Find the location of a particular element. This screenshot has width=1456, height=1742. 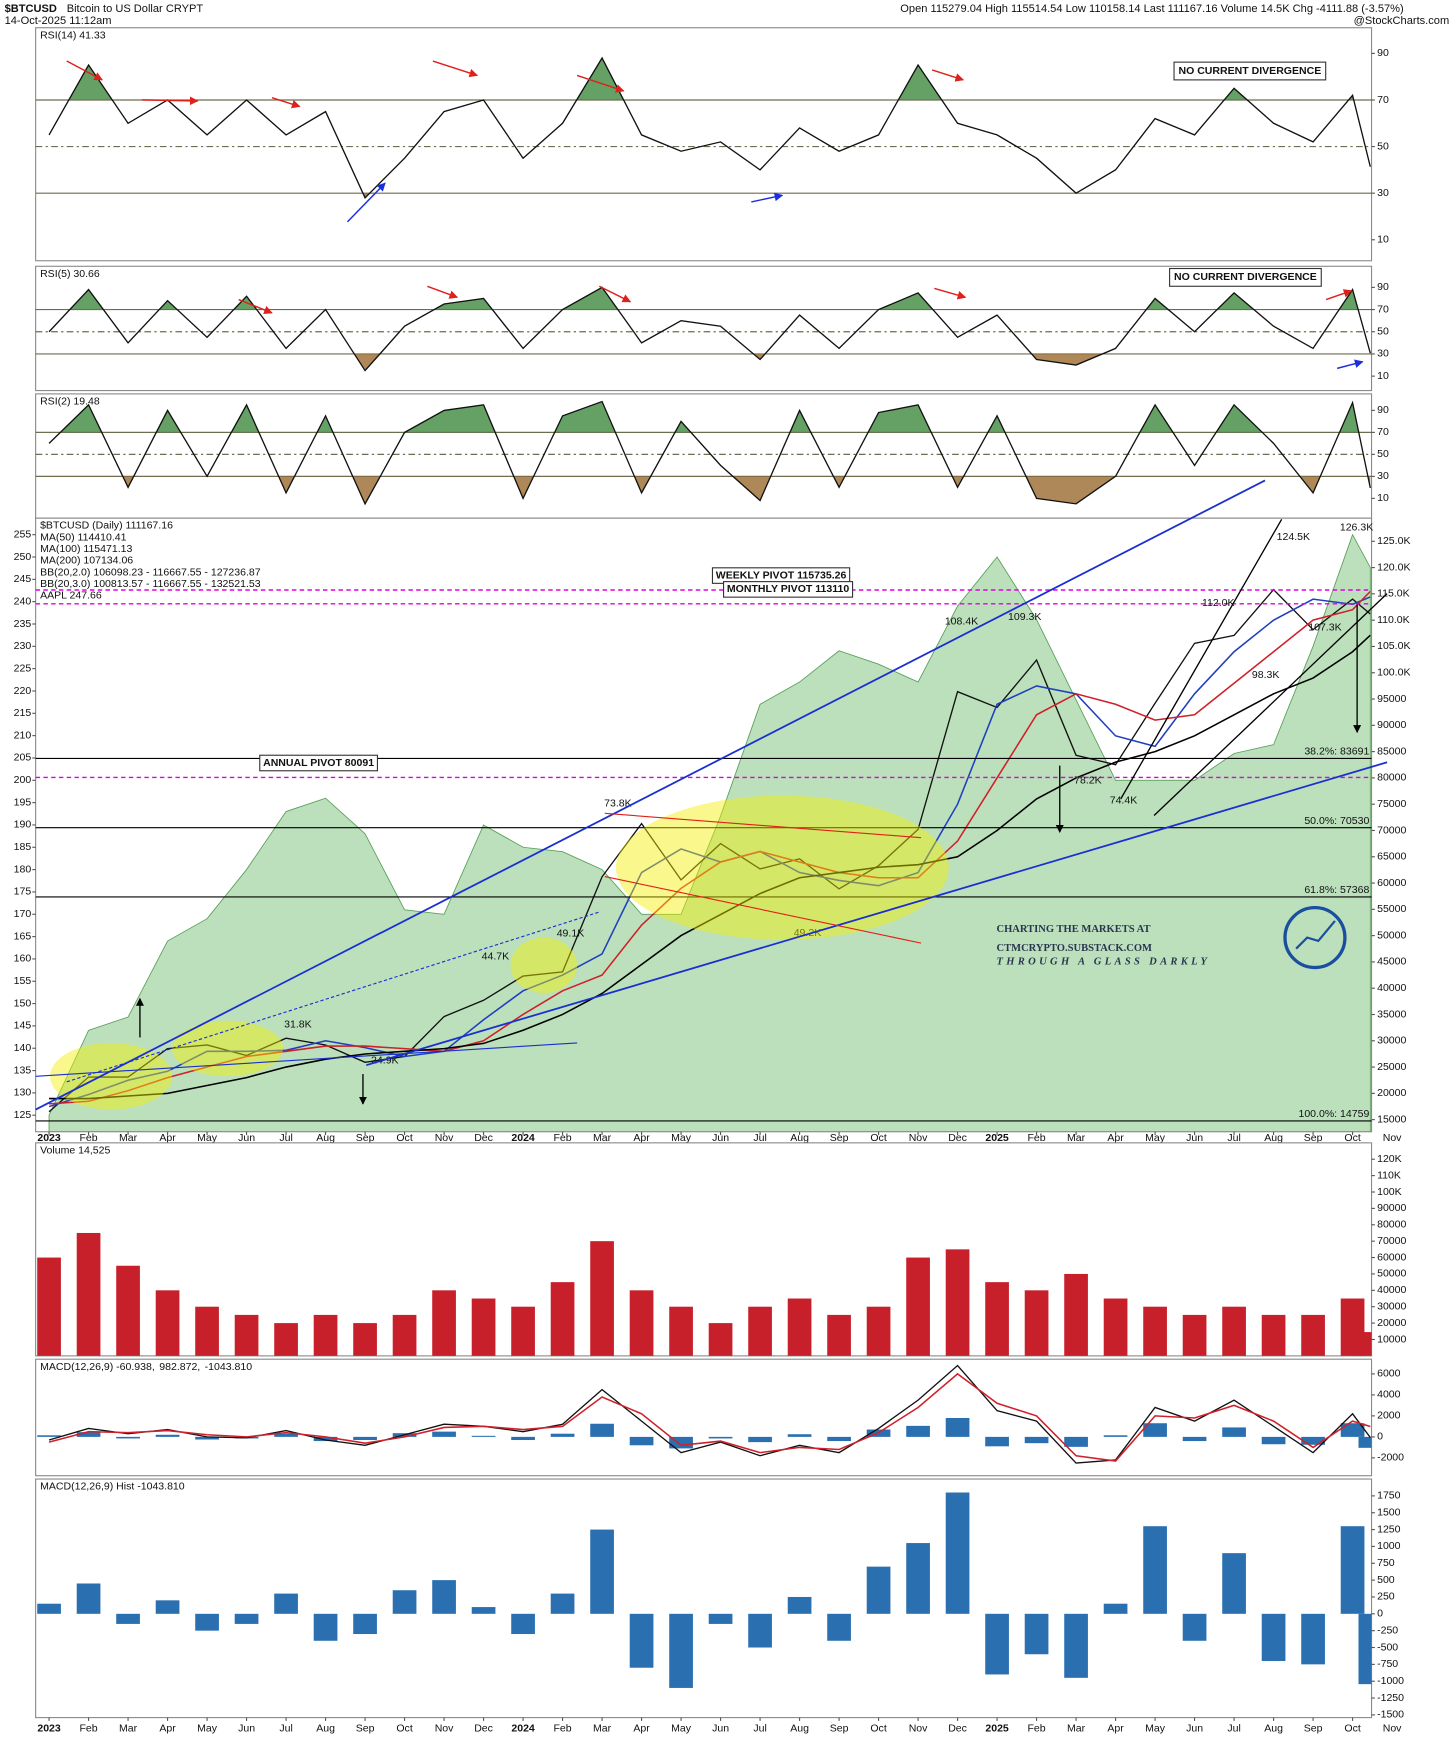

y-tick-label: 195 is located at coordinates (23, 802).